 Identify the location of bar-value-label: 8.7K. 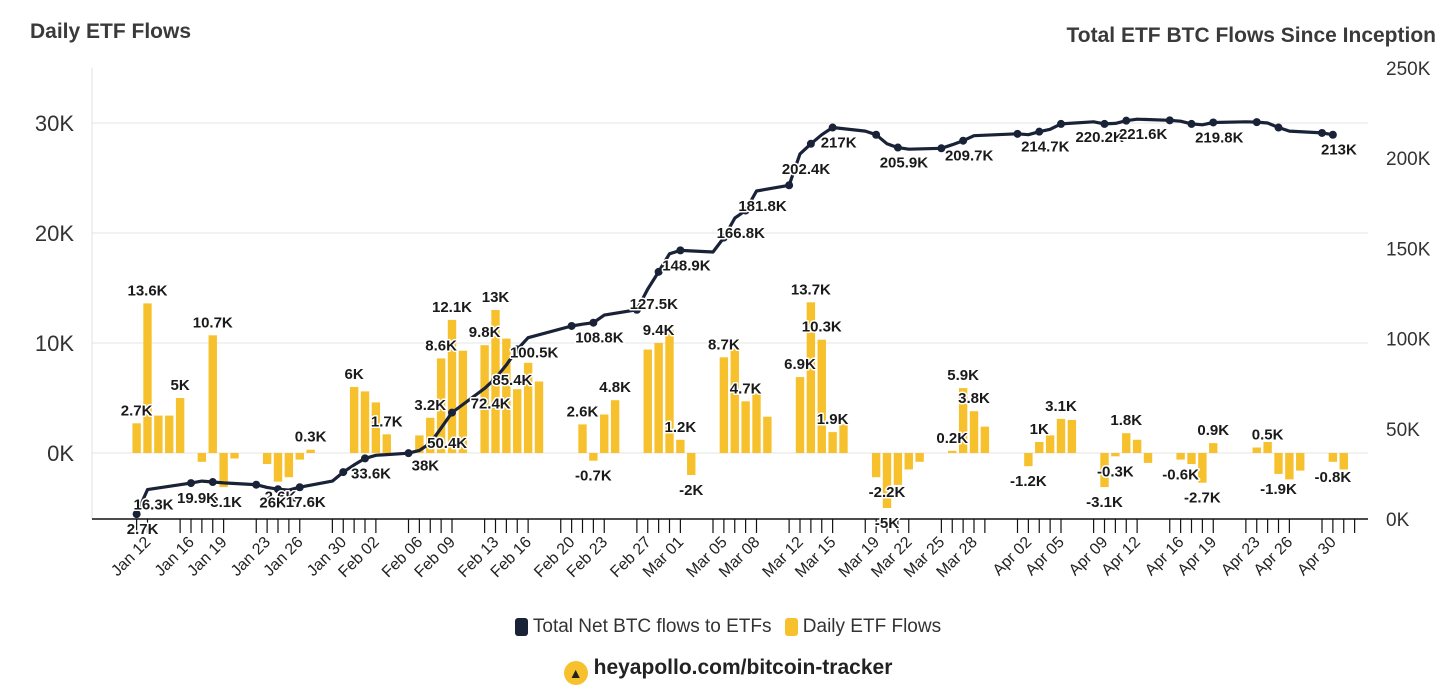
(724, 344).